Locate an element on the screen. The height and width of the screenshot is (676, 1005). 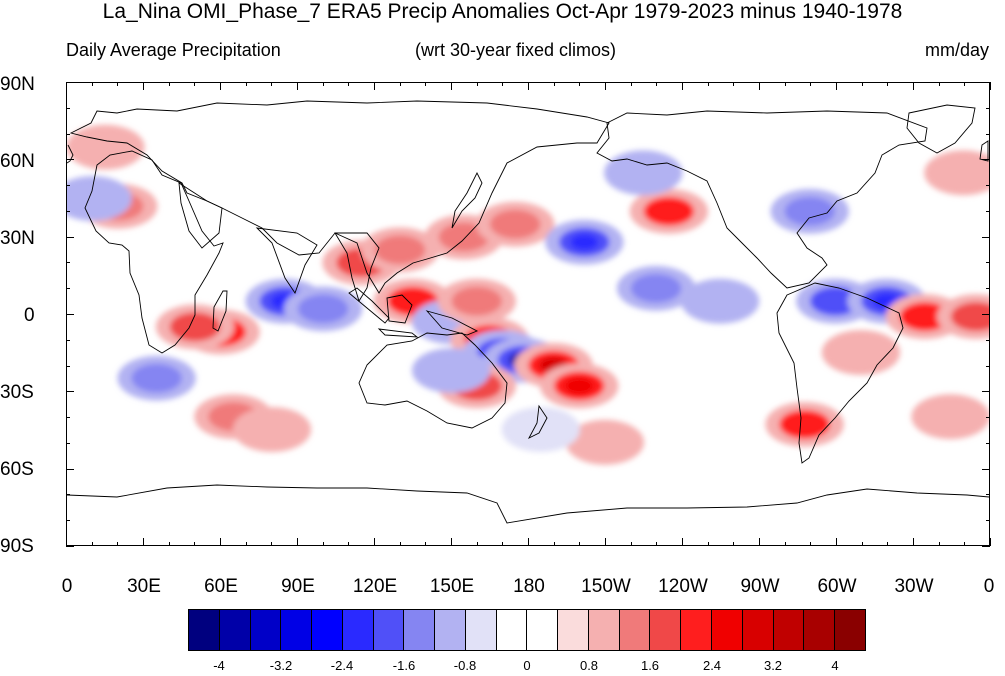
colorbar-label: 2.4 is located at coordinates (712, 665).